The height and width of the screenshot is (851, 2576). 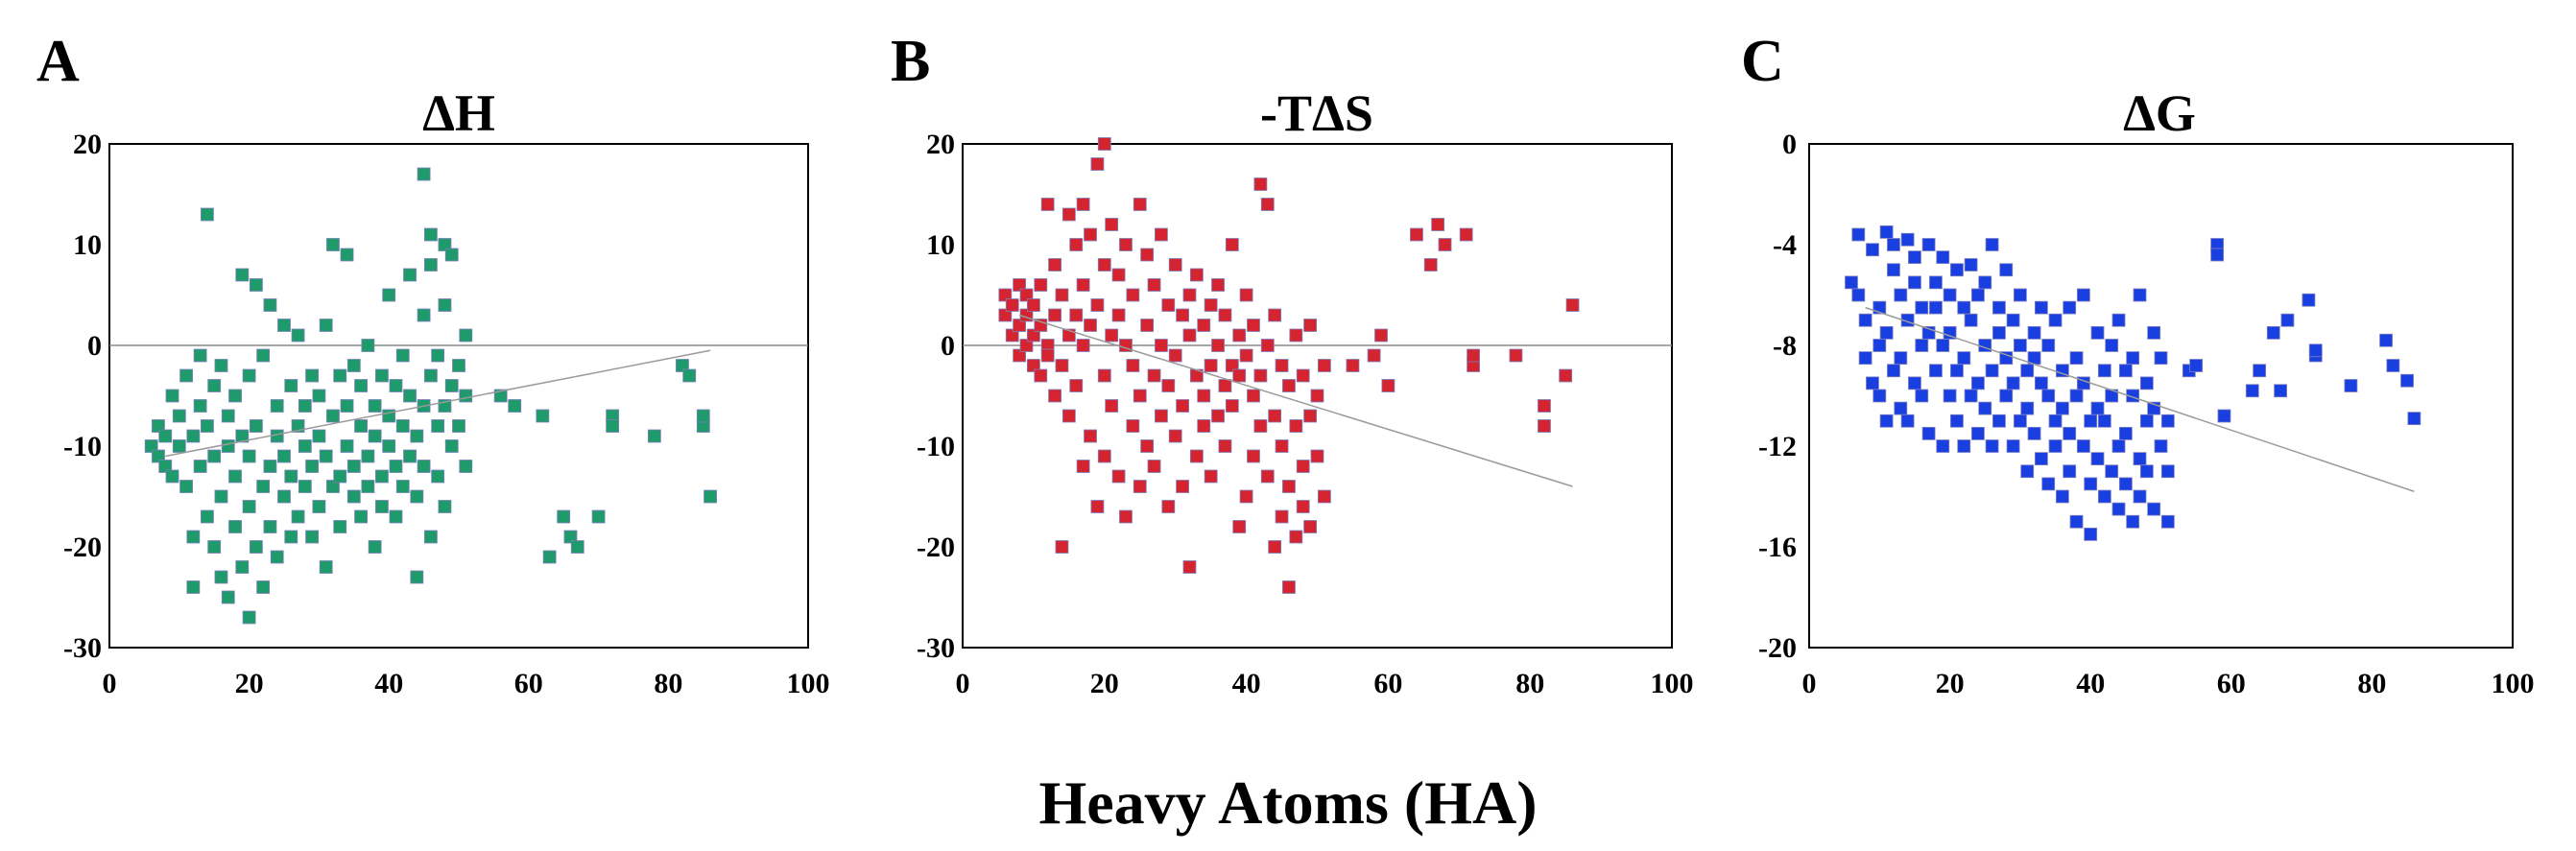 I want to click on x-tick-label: 40, so click(x=1246, y=683).